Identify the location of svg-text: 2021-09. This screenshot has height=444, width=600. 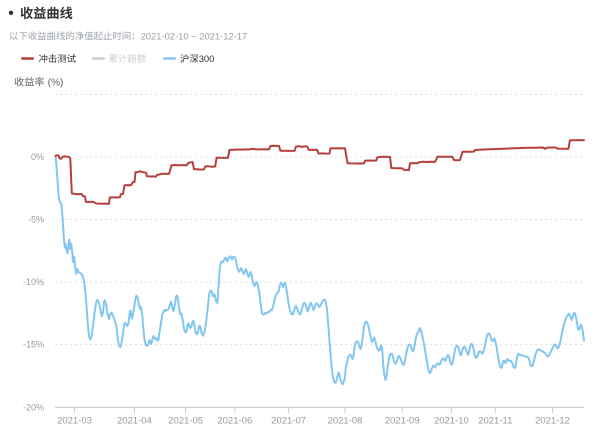
(402, 421).